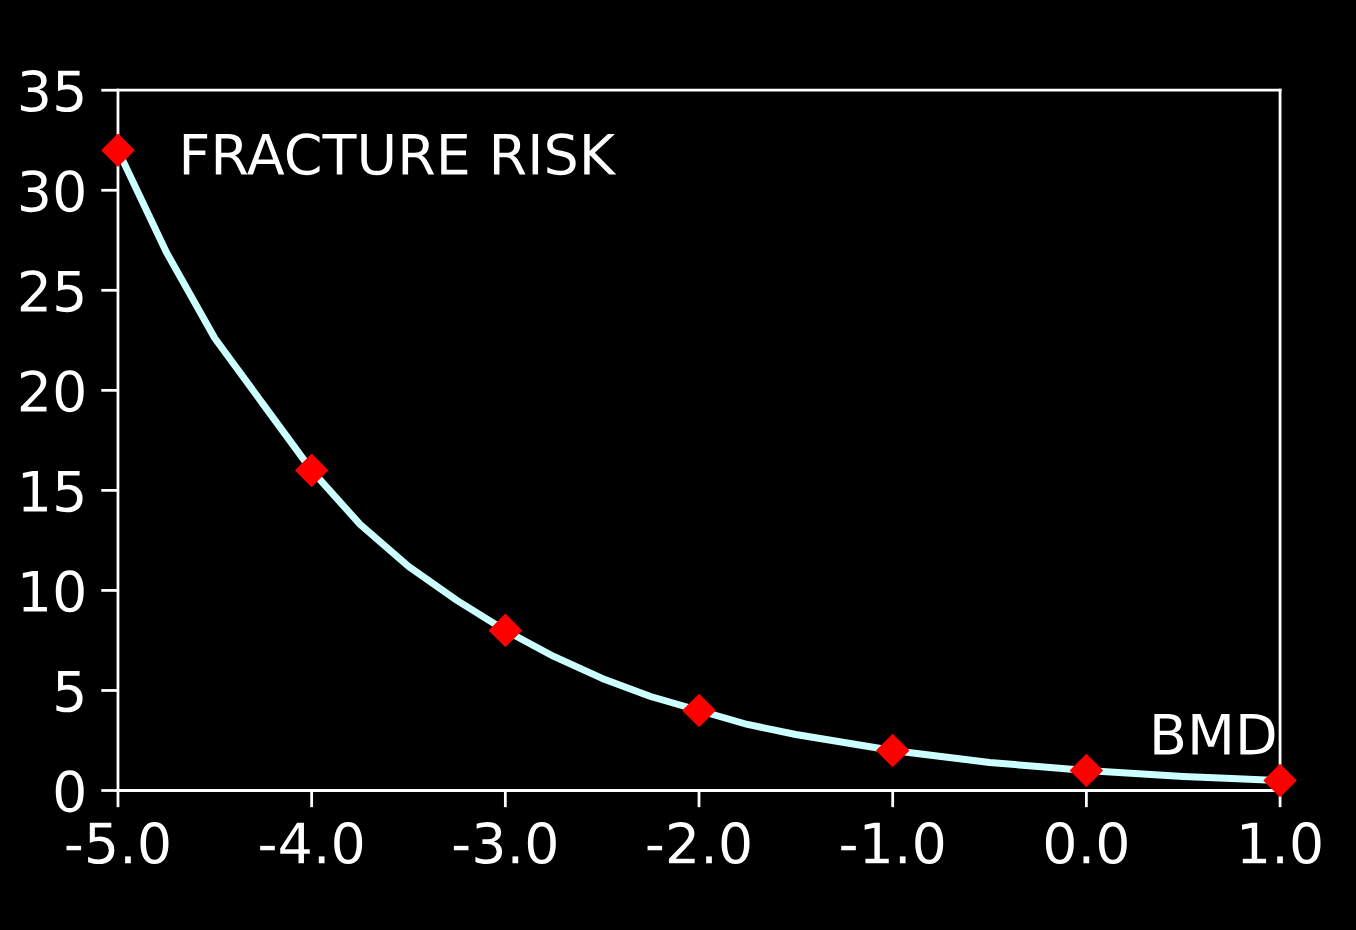 The width and height of the screenshot is (1356, 930). I want to click on x-tick-label: -5.0, so click(117, 843).